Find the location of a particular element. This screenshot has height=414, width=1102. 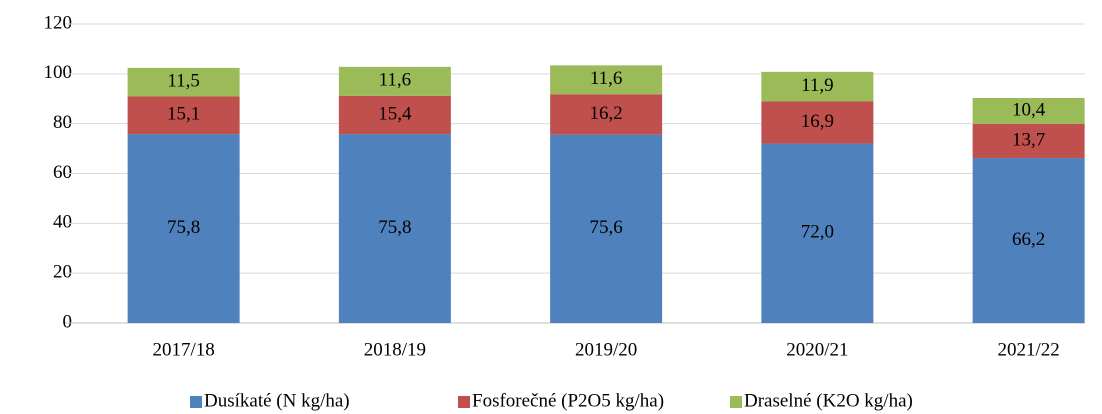

data-label: 10,4 is located at coordinates (1029, 109).